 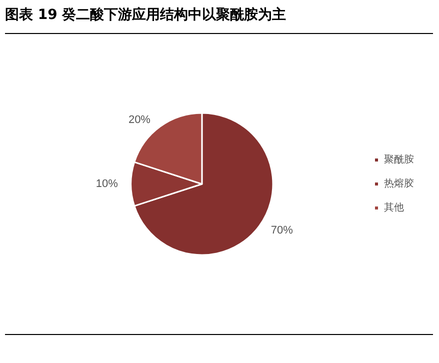 I want to click on data-label: 10%, so click(x=107, y=184).